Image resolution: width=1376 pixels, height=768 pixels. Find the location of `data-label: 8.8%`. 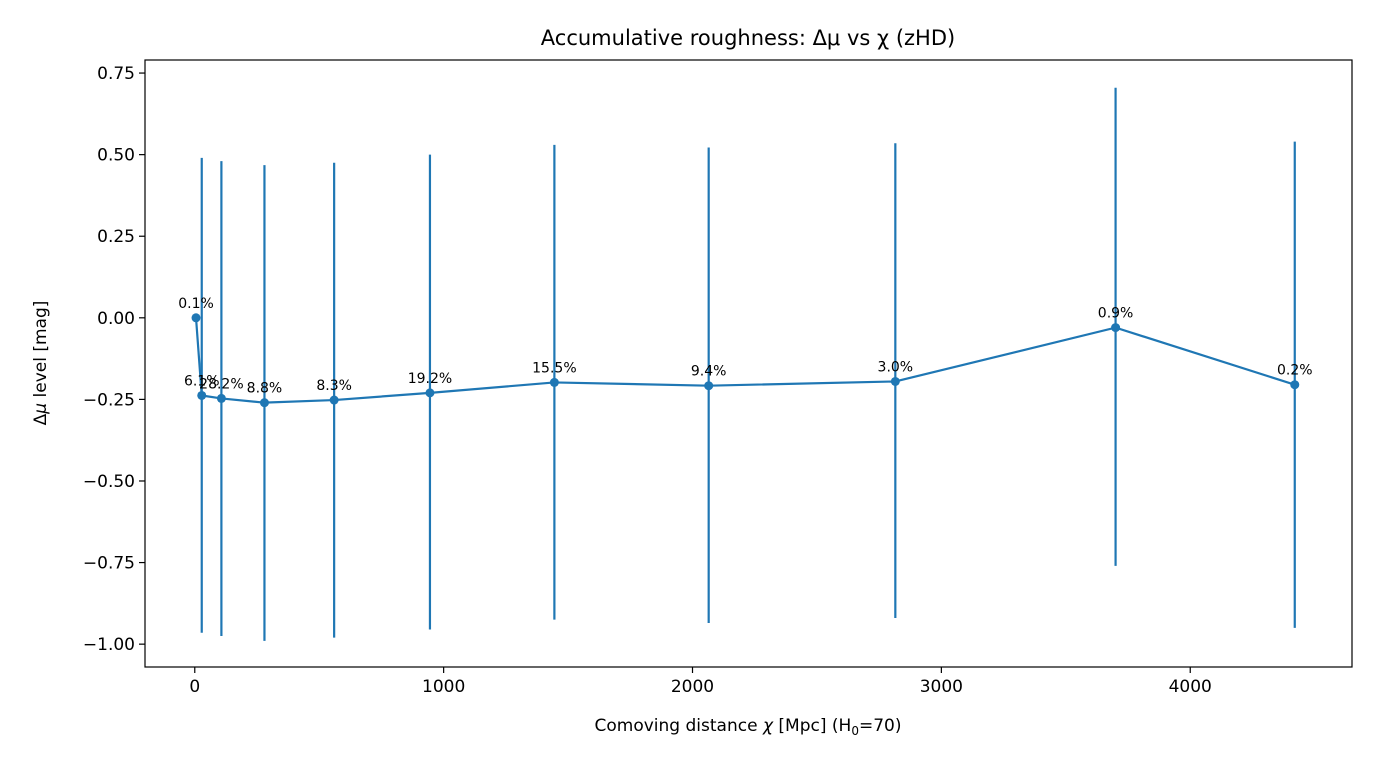

data-label: 8.8% is located at coordinates (265, 389).